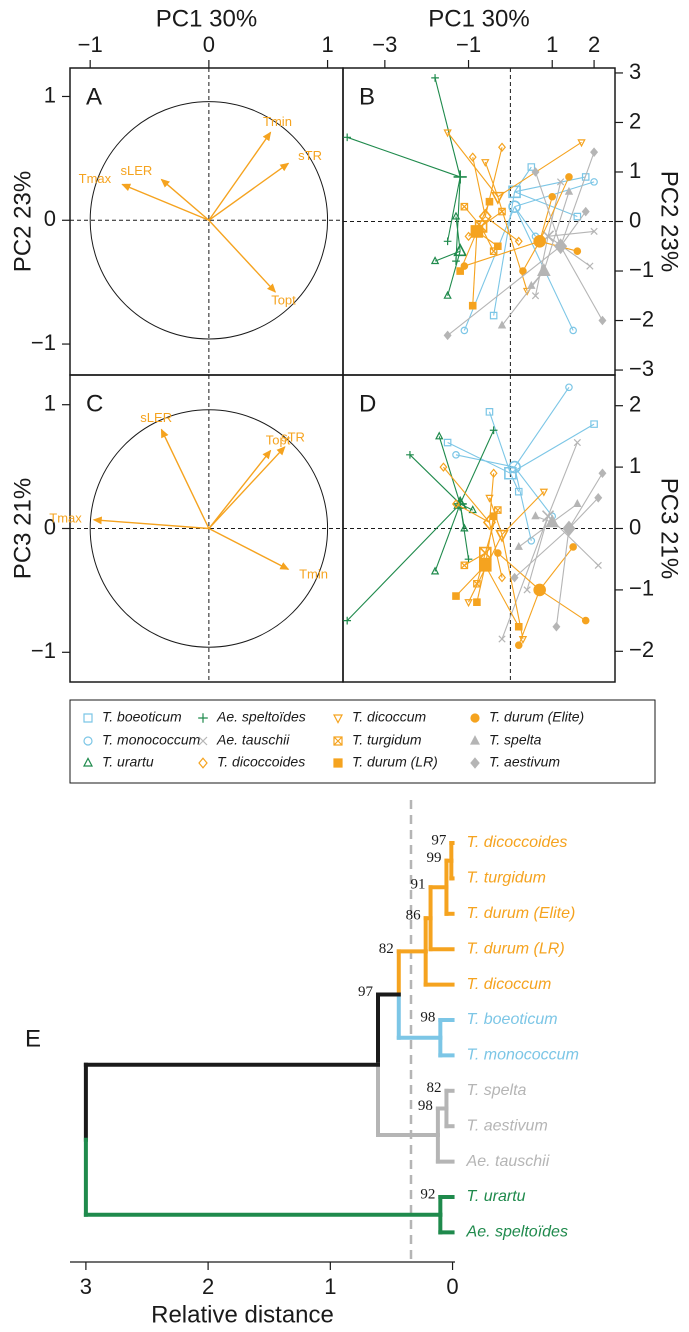 The image size is (689, 1332). Describe the element at coordinates (439, 840) in the screenshot. I see `bootstrap-label: 97` at that location.